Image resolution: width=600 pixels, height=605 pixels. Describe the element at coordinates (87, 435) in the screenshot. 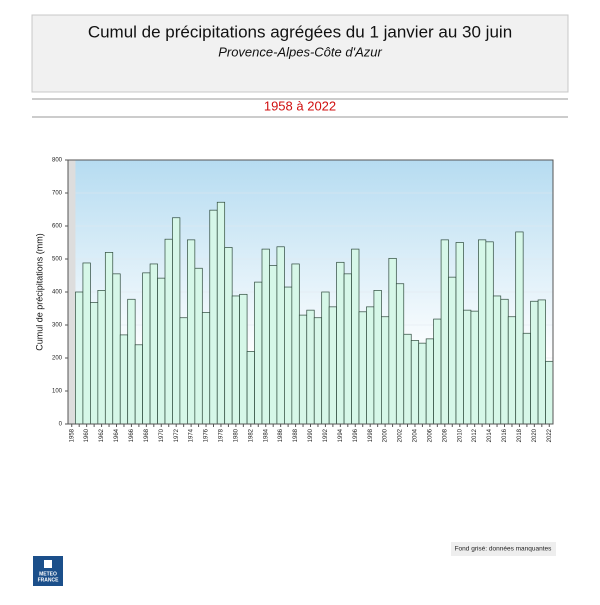

I see `x-tick-label: 1960` at that location.